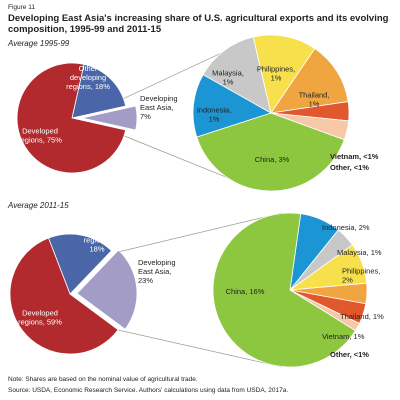 This screenshot has width=400, height=400. Describe the element at coordinates (359, 252) in the screenshot. I see `slice-label: Malaysia, 1%` at that location.